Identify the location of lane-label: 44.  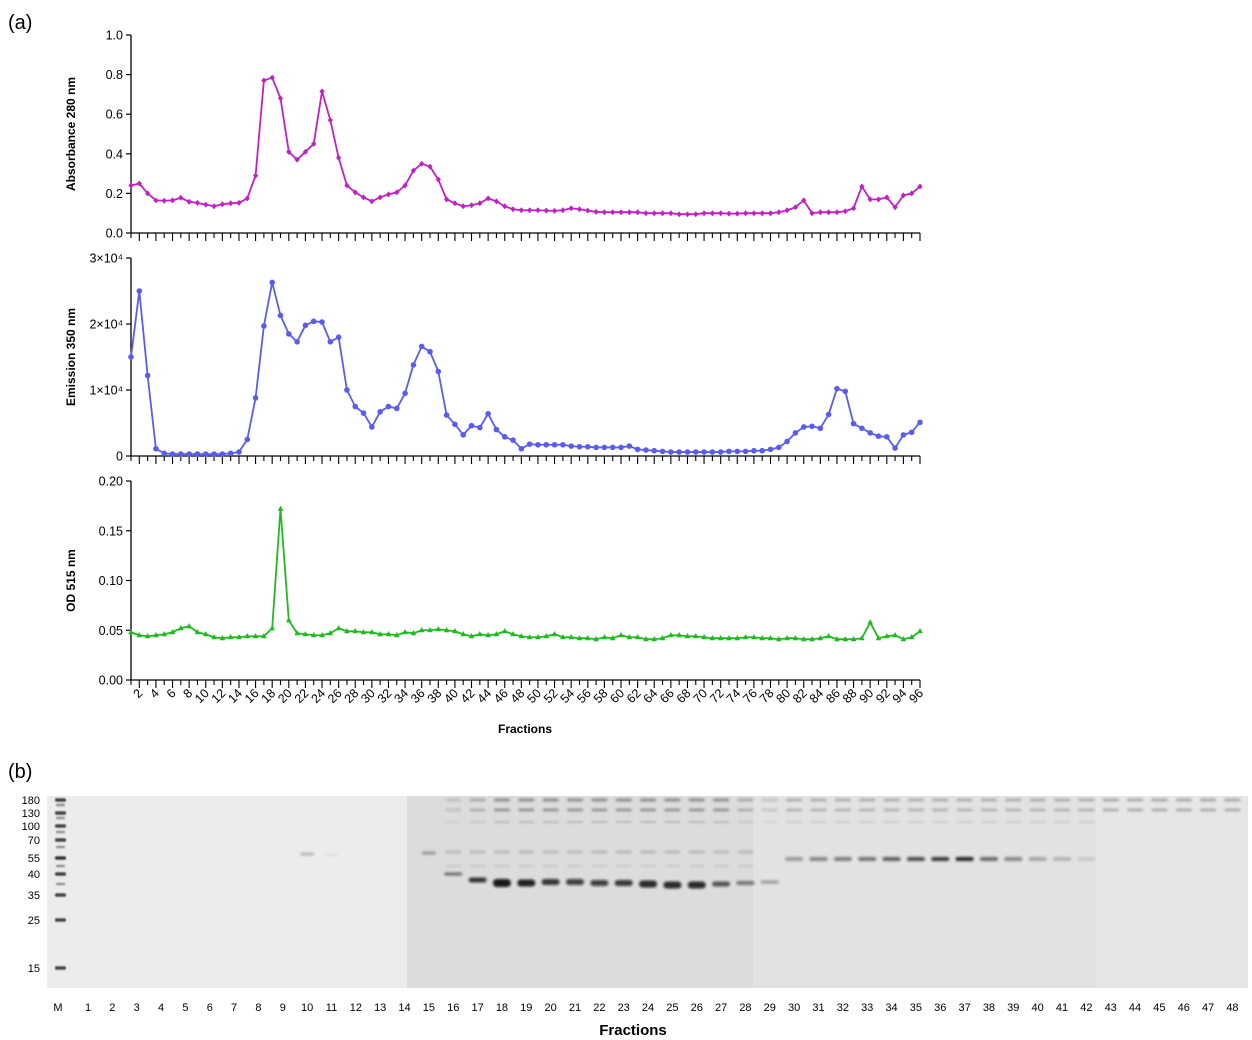
(1135, 1008).